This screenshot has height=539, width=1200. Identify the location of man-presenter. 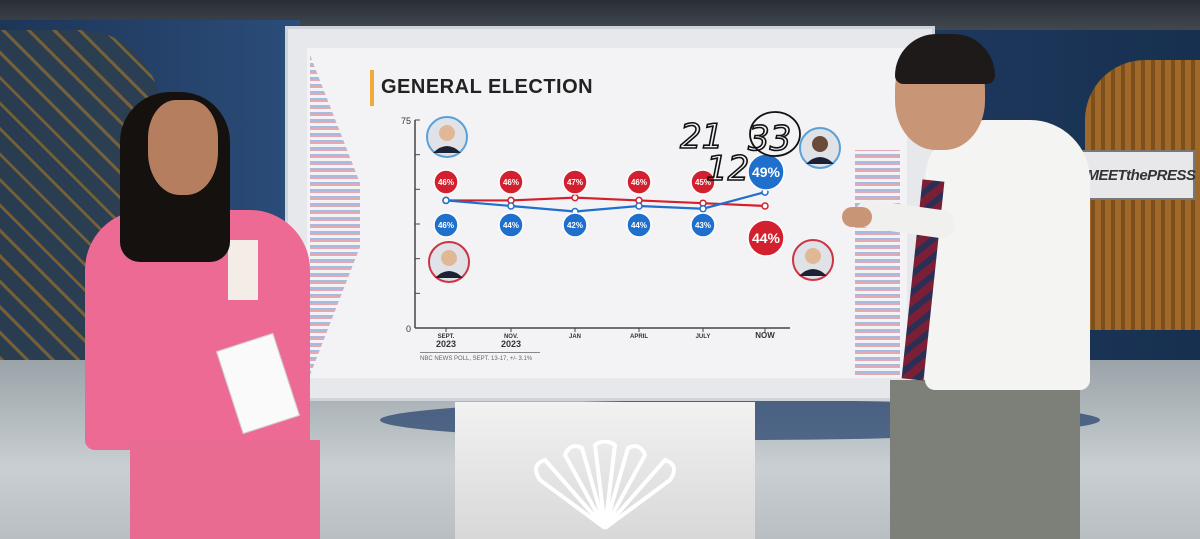
(1007, 255).